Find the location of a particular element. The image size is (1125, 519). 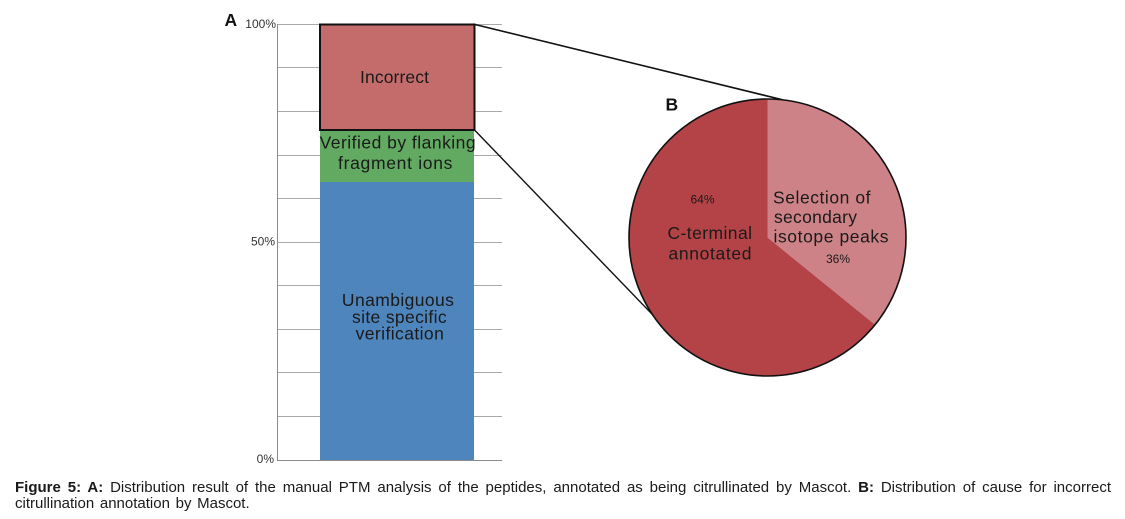

svg-text: Selection of is located at coordinates (822, 197).